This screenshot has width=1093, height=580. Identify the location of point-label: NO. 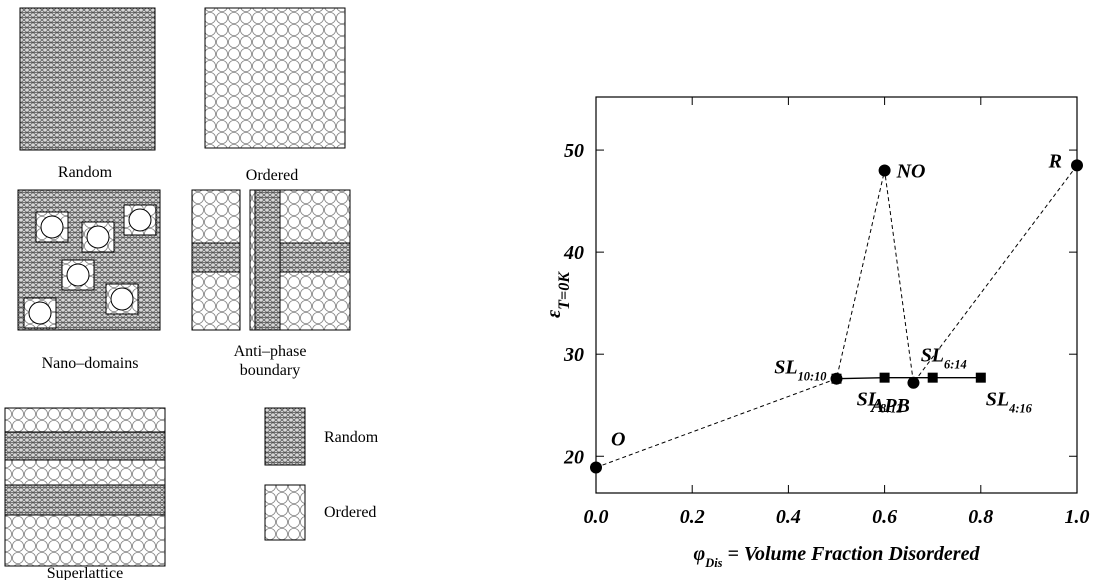
(911, 171).